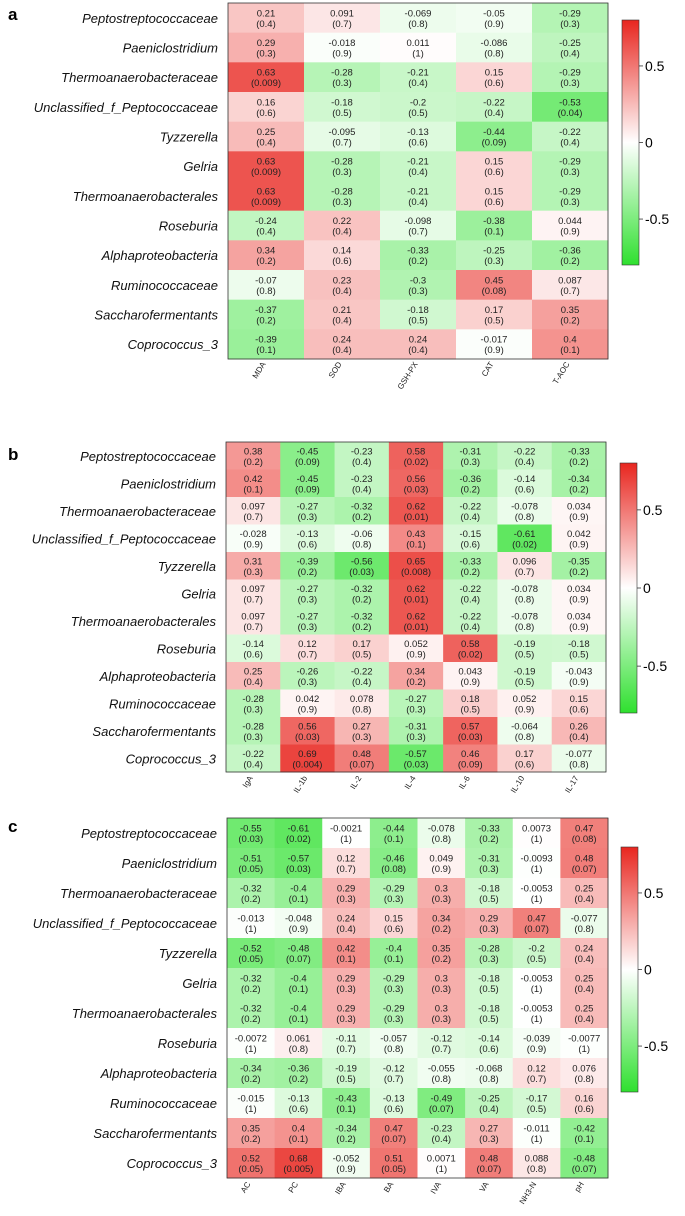 The width and height of the screenshot is (685, 1216). I want to click on cell-coefficient: 0.42, so click(346, 949).